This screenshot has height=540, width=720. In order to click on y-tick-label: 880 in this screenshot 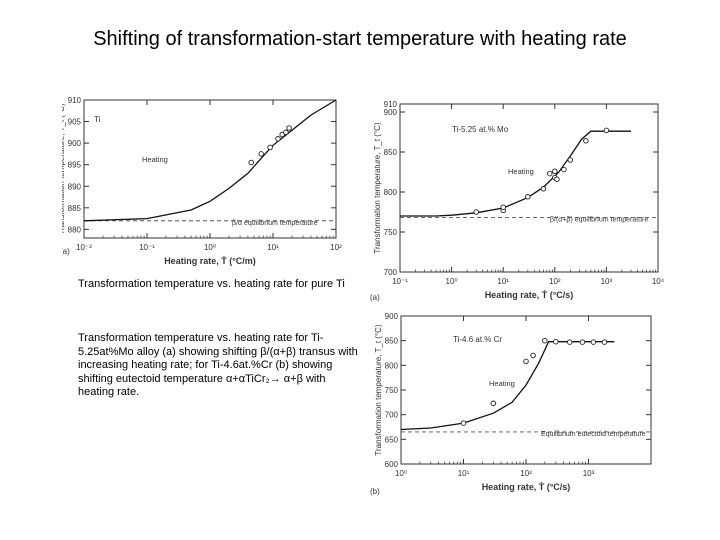, I will do `click(75, 229)`.